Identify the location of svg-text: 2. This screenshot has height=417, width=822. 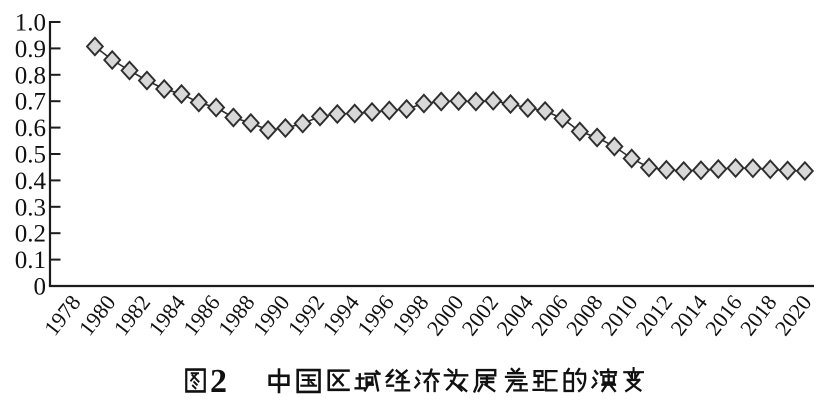
(218, 381).